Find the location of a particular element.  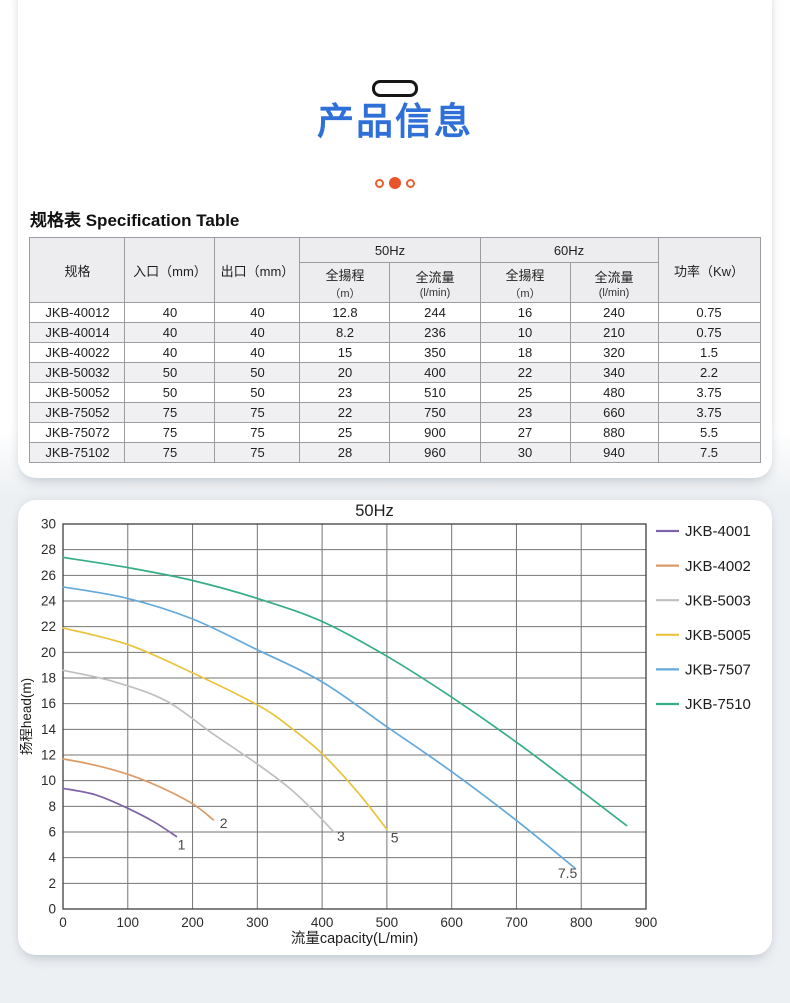

table-cell: 0.75 is located at coordinates (709, 312).